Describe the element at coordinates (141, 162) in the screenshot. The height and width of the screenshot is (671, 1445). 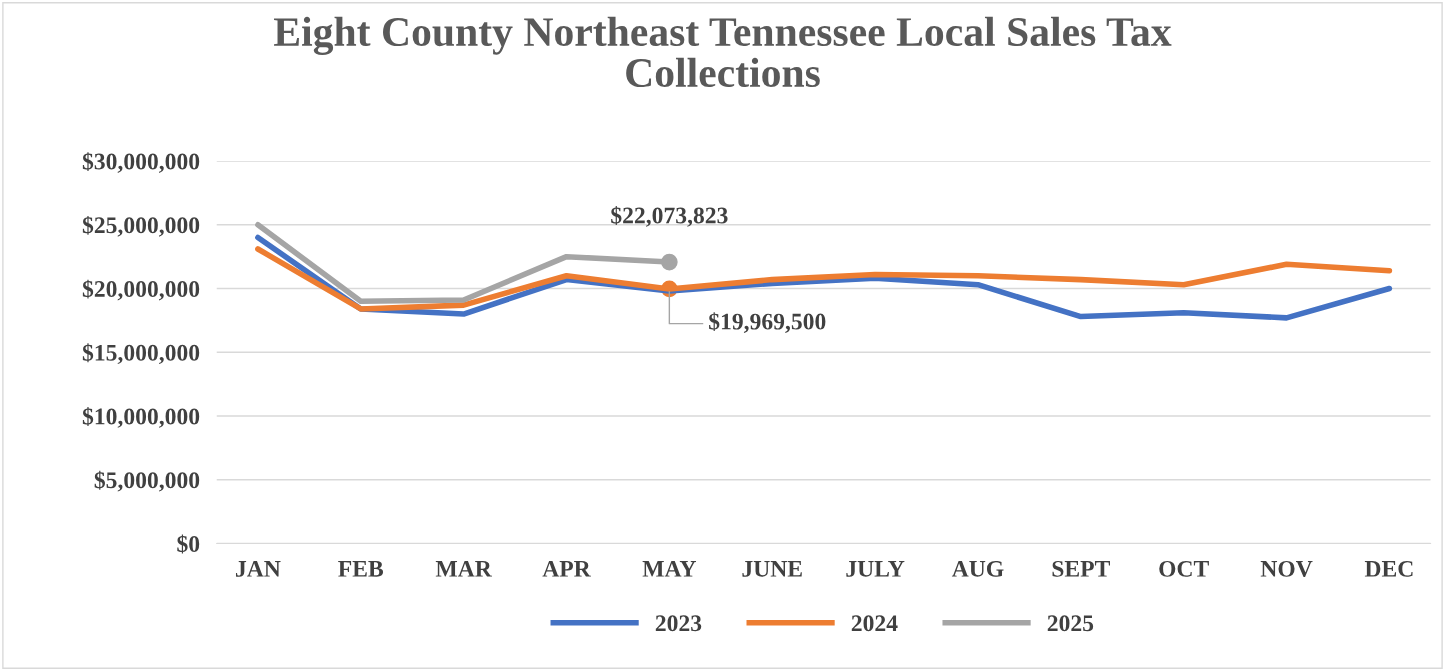
I see `y-tick-label: $30,000,000` at that location.